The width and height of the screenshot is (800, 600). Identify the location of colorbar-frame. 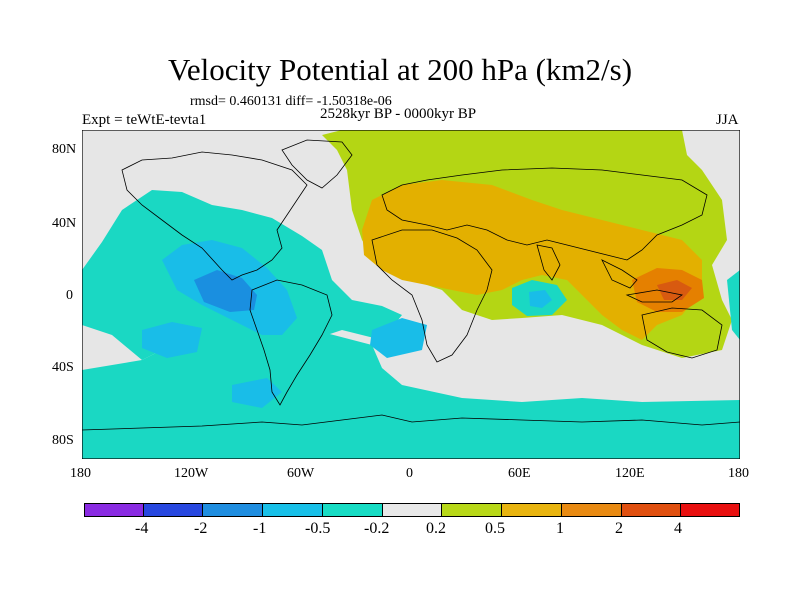
(412, 510).